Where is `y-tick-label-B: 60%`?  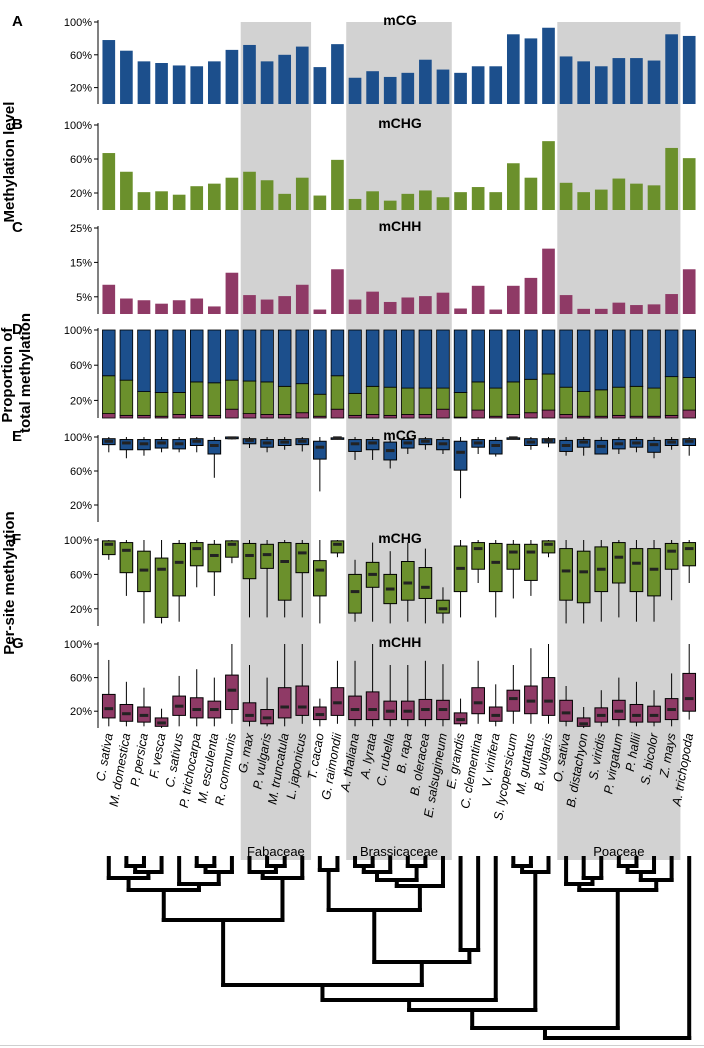 y-tick-label-B: 60% is located at coordinates (81, 160).